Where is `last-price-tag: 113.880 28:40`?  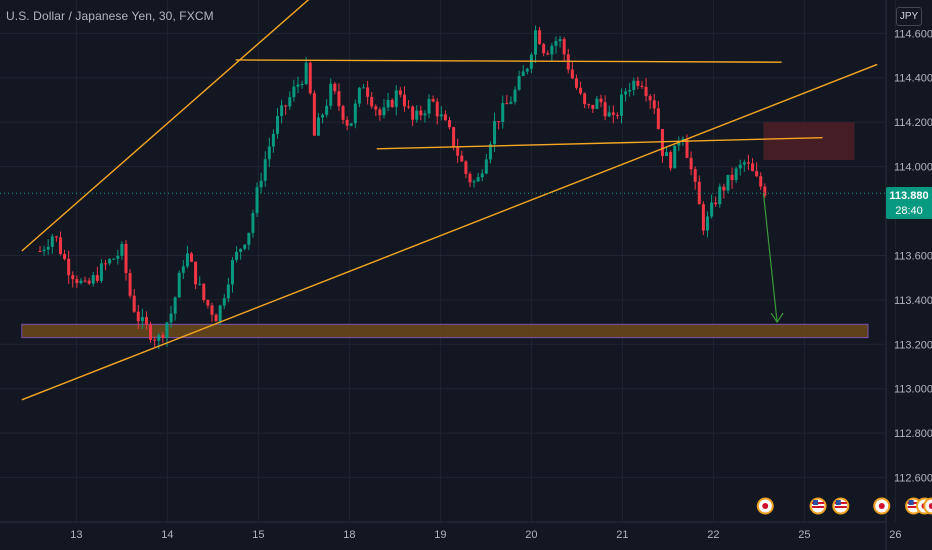
last-price-tag: 113.880 28:40 is located at coordinates (909, 203).